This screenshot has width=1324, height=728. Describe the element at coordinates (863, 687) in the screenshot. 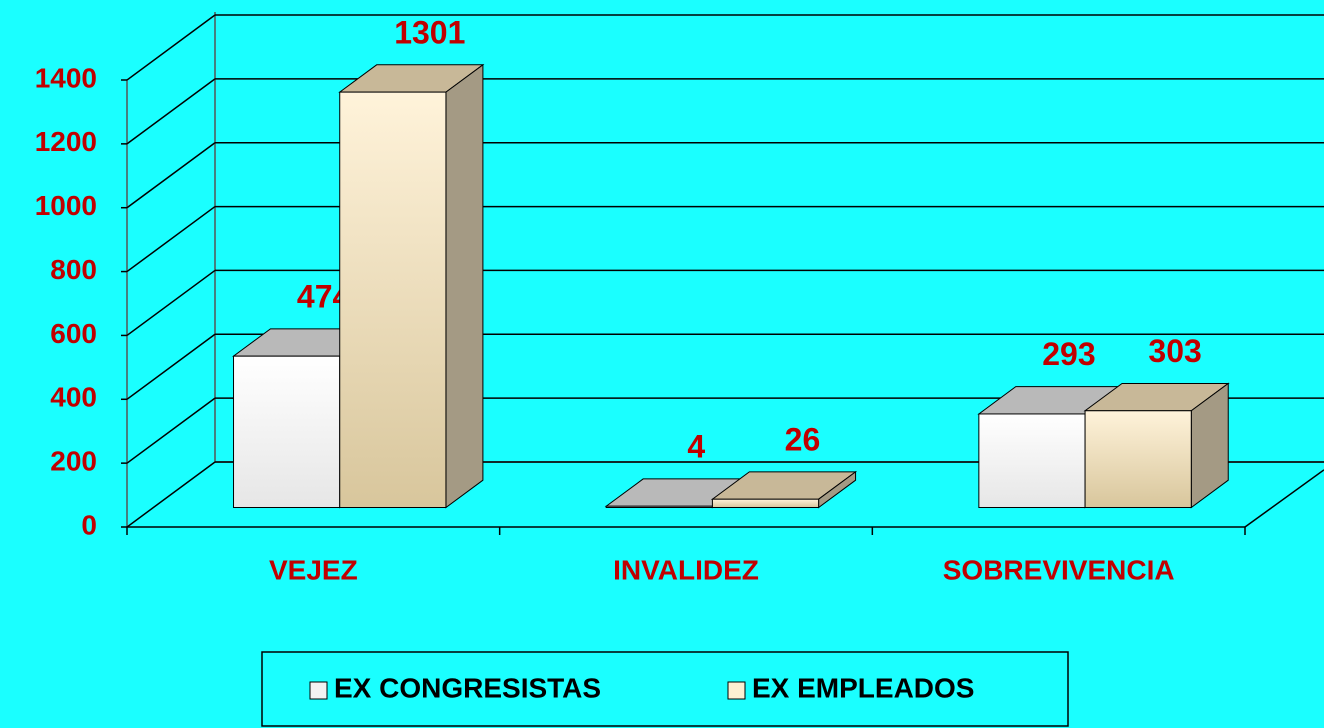

I see `legend-label: EX EMPLEADOS` at that location.